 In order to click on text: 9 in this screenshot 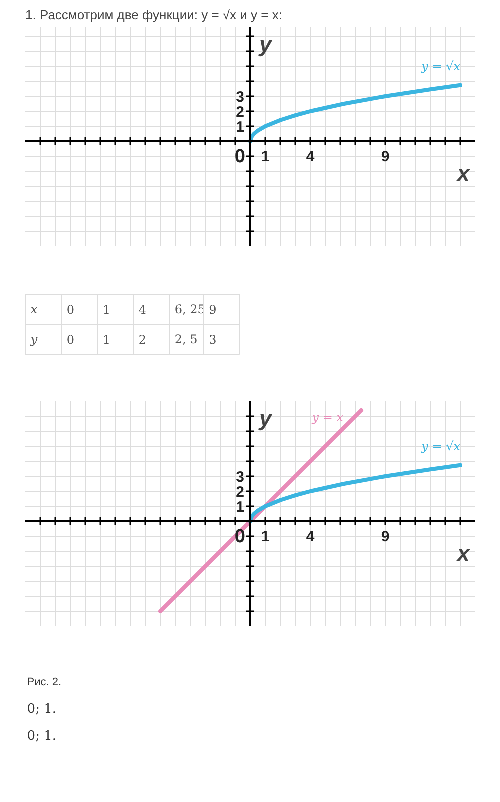, I will do `click(213, 310)`.